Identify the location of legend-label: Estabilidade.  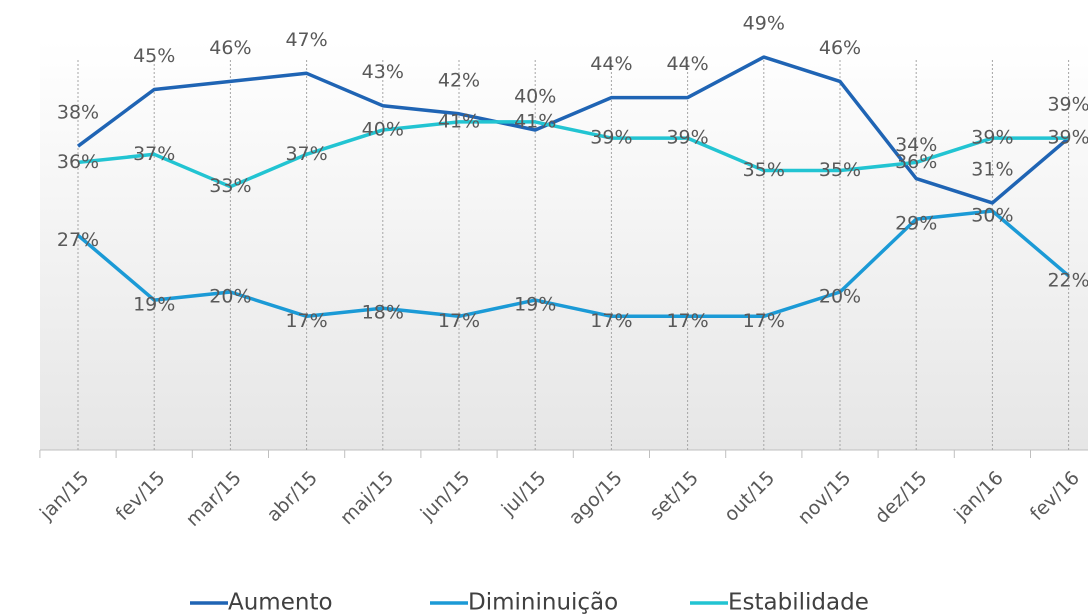
(798, 603).